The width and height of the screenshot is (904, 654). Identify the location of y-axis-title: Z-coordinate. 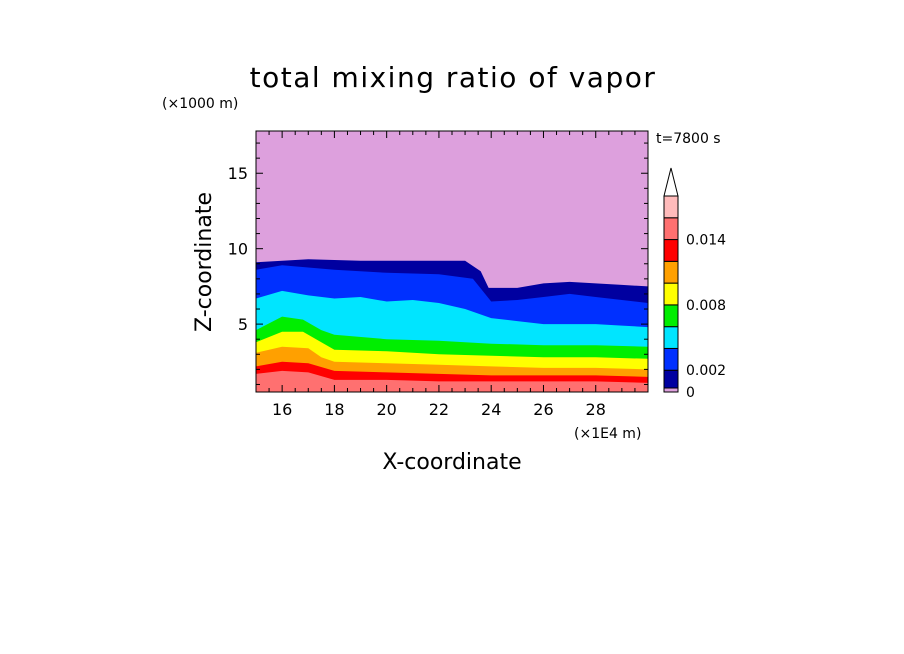
(204, 262).